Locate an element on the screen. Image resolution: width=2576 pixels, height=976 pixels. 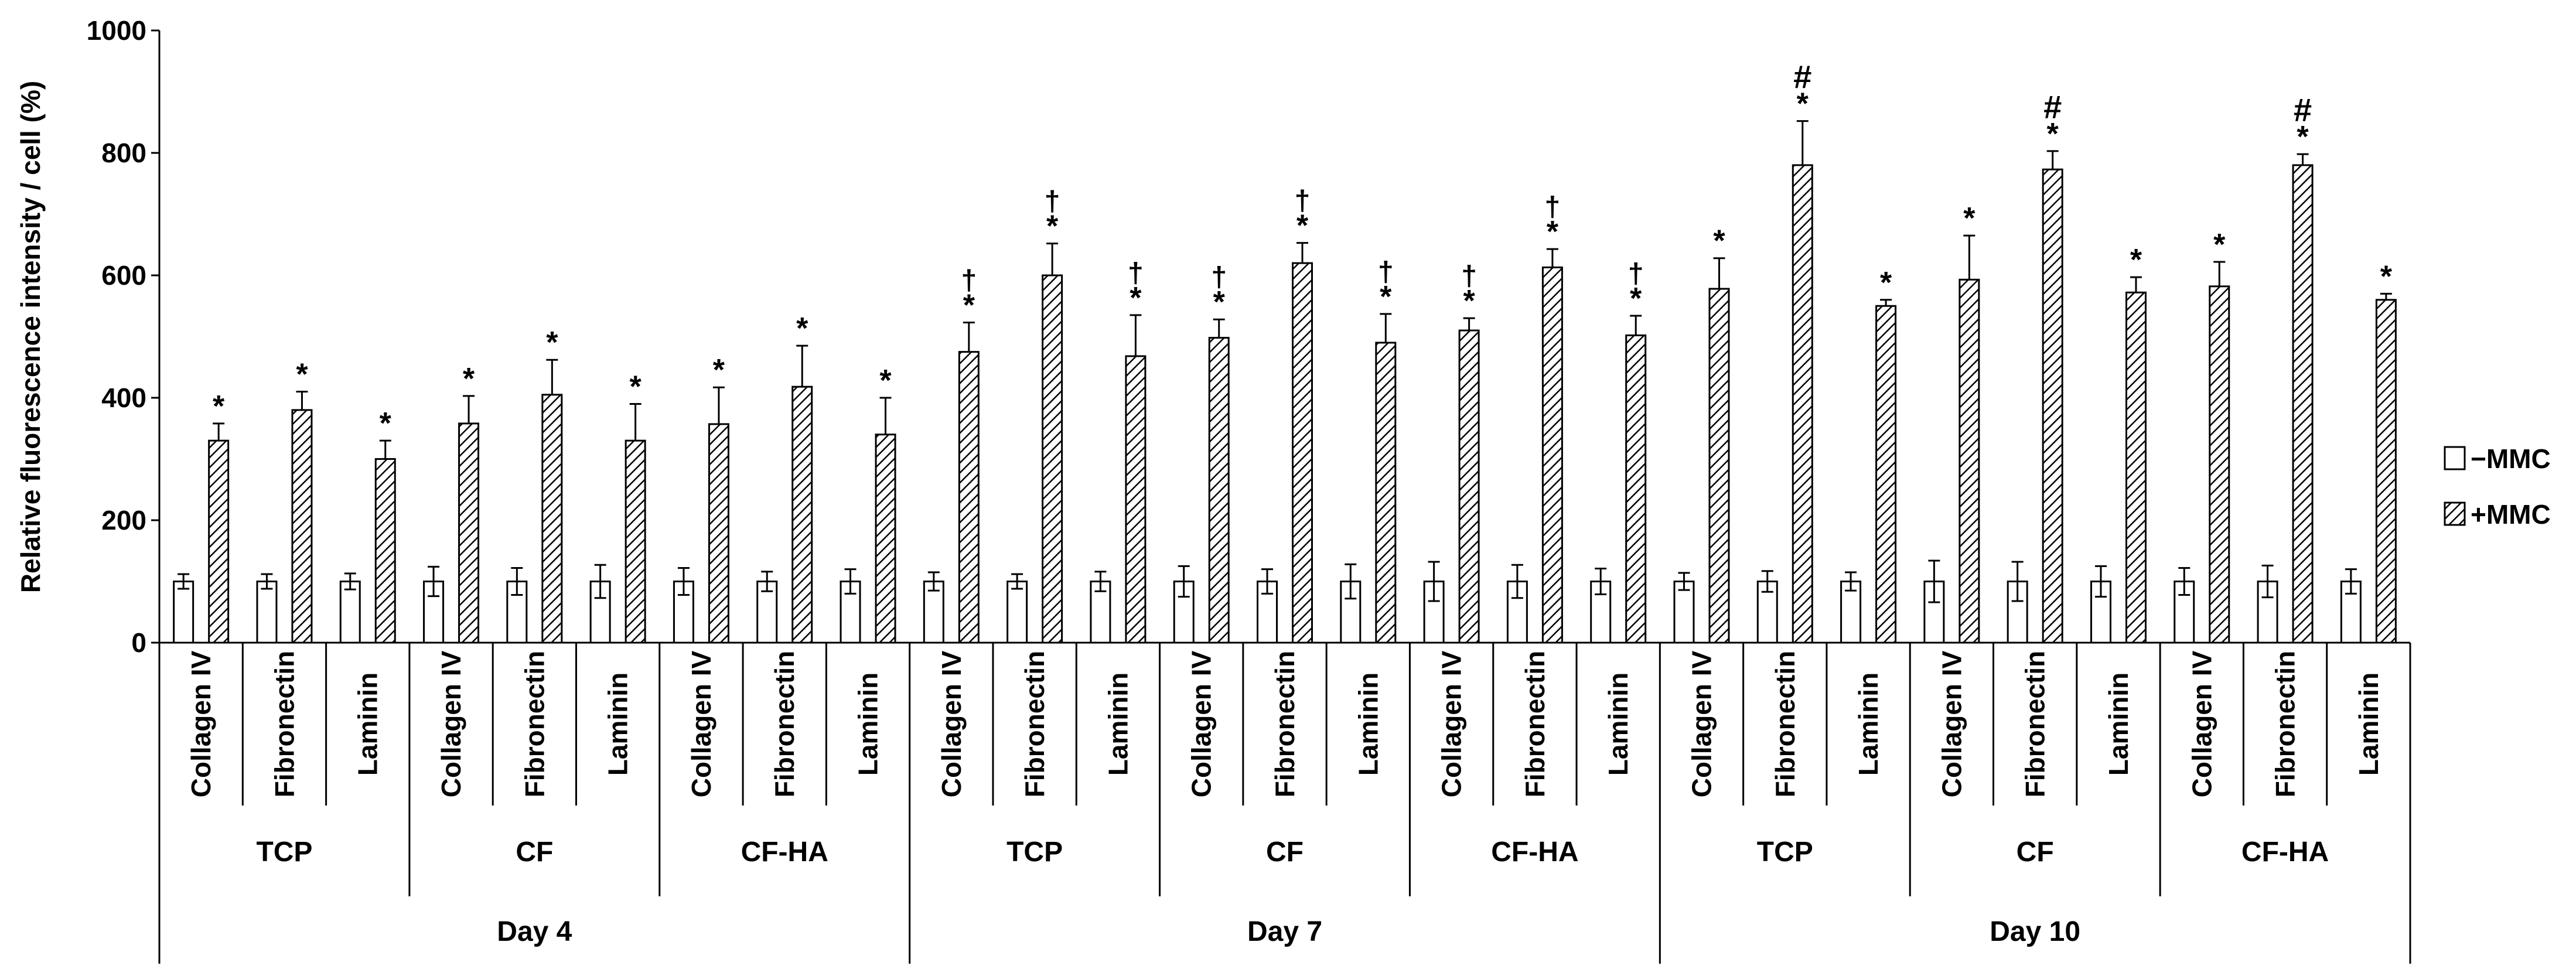
day-group-label: Day 10 is located at coordinates (2035, 931).